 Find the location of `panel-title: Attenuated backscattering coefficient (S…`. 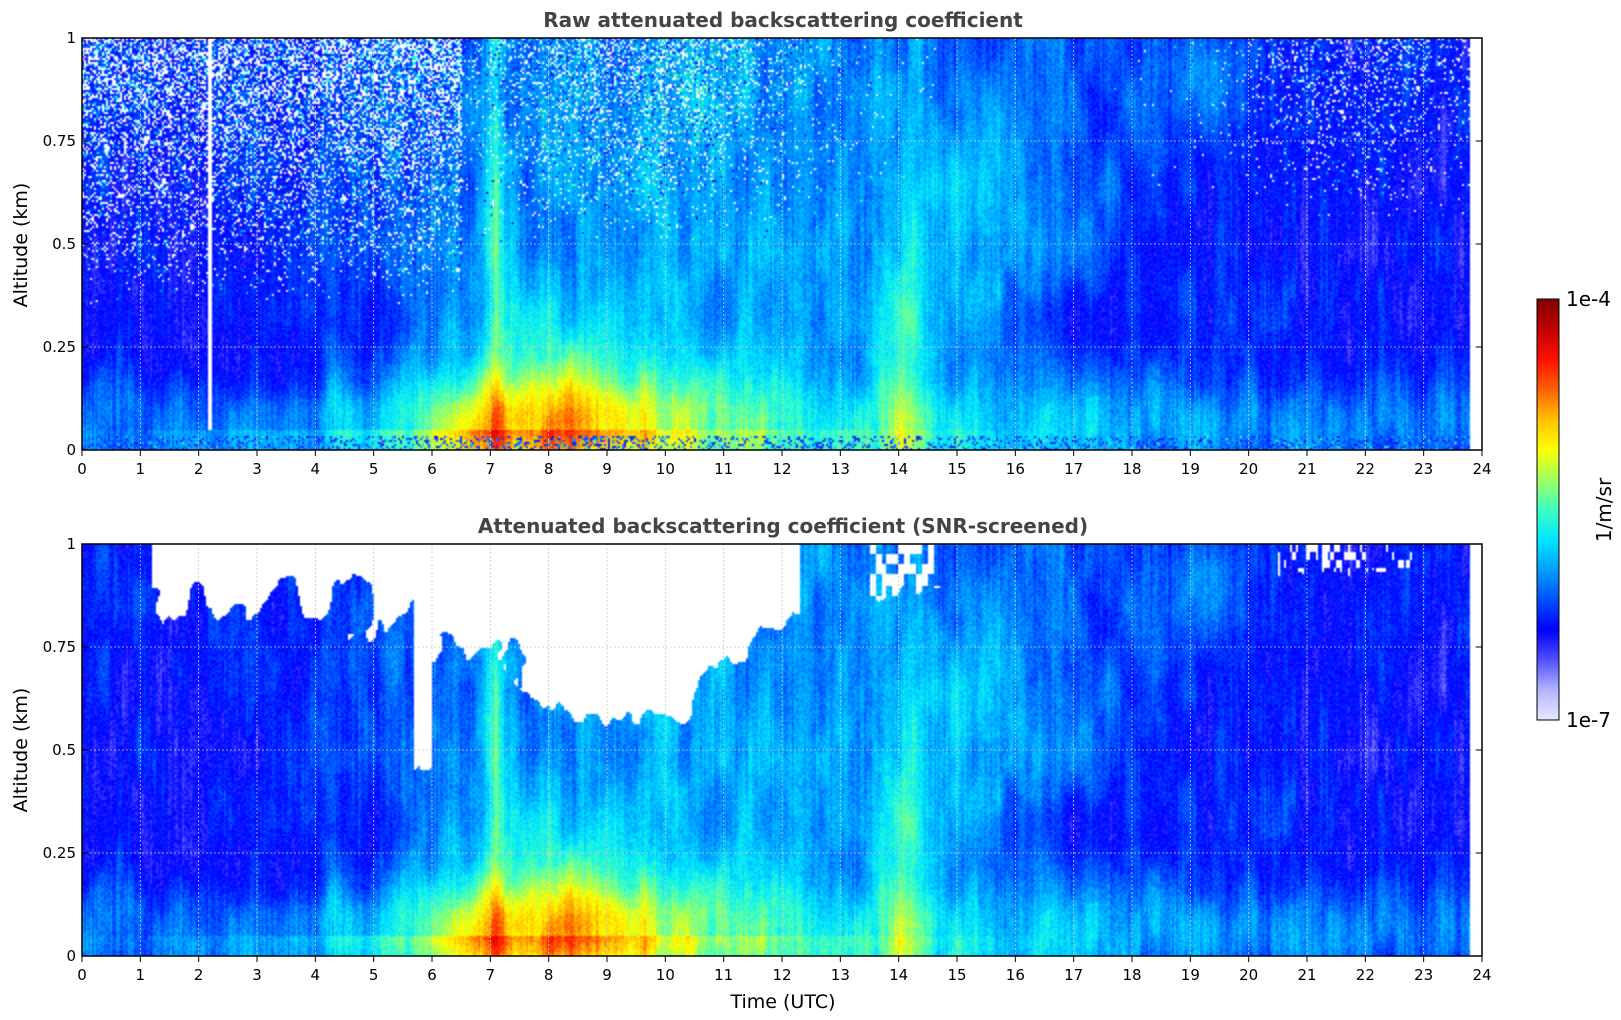

panel-title: Attenuated backscattering coefficient (S… is located at coordinates (783, 526).